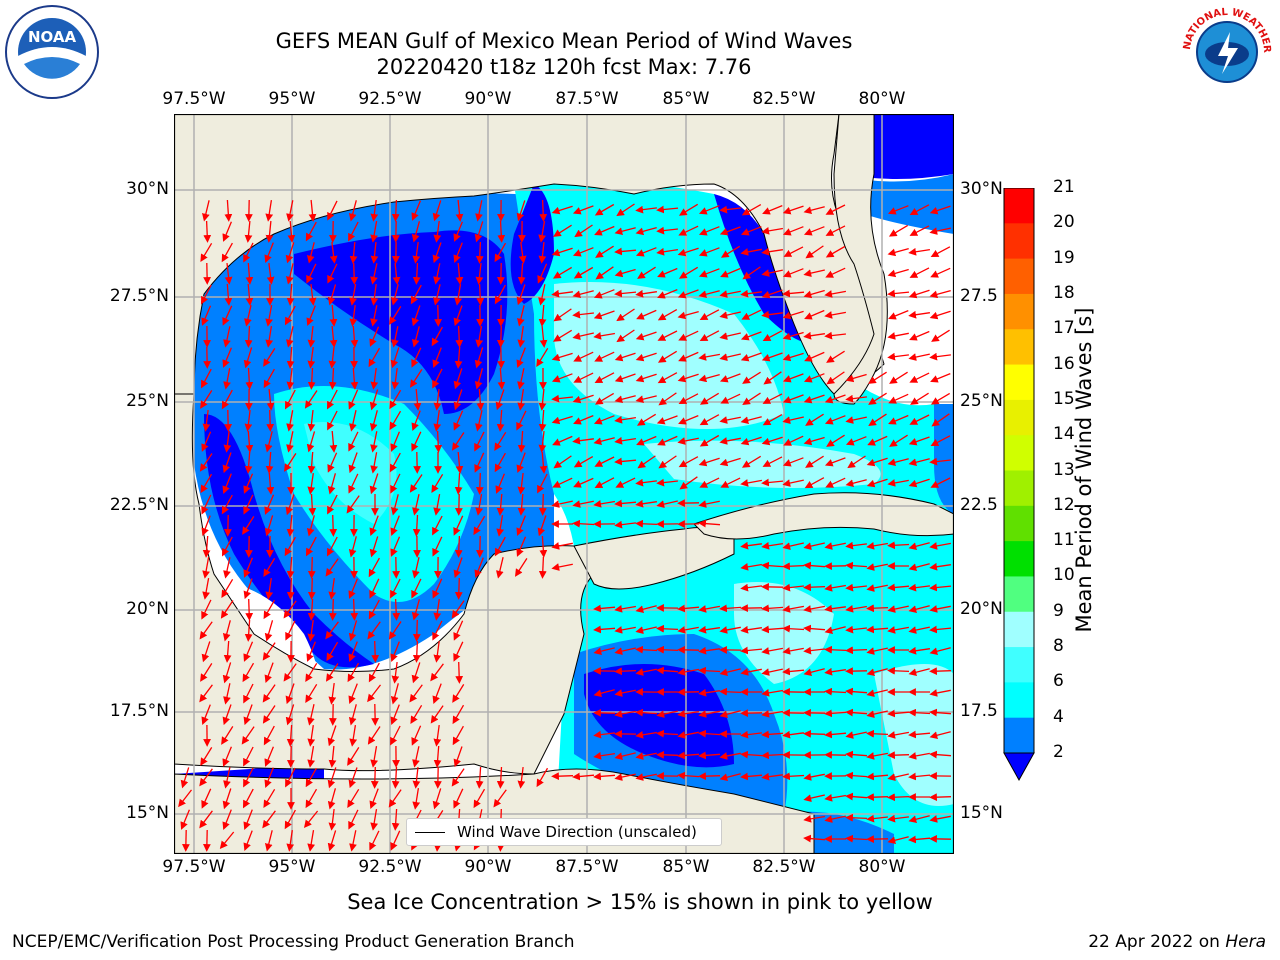  Describe the element at coordinates (292, 867) in the screenshot. I see `lon-tick-label: 95°W` at that location.